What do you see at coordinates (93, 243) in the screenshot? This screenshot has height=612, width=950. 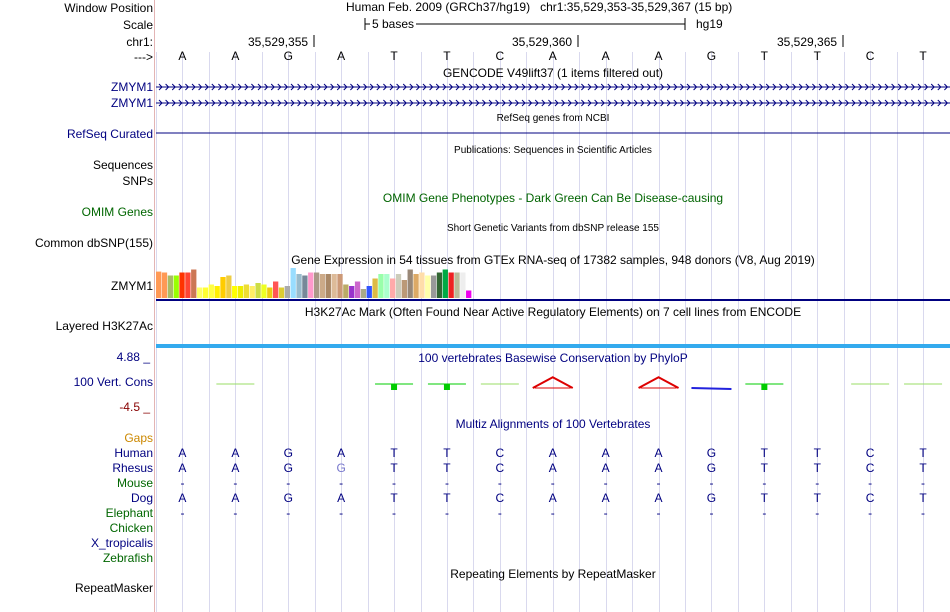 I see `dbsnp-label: Common dbSNP(155)` at bounding box center [93, 243].